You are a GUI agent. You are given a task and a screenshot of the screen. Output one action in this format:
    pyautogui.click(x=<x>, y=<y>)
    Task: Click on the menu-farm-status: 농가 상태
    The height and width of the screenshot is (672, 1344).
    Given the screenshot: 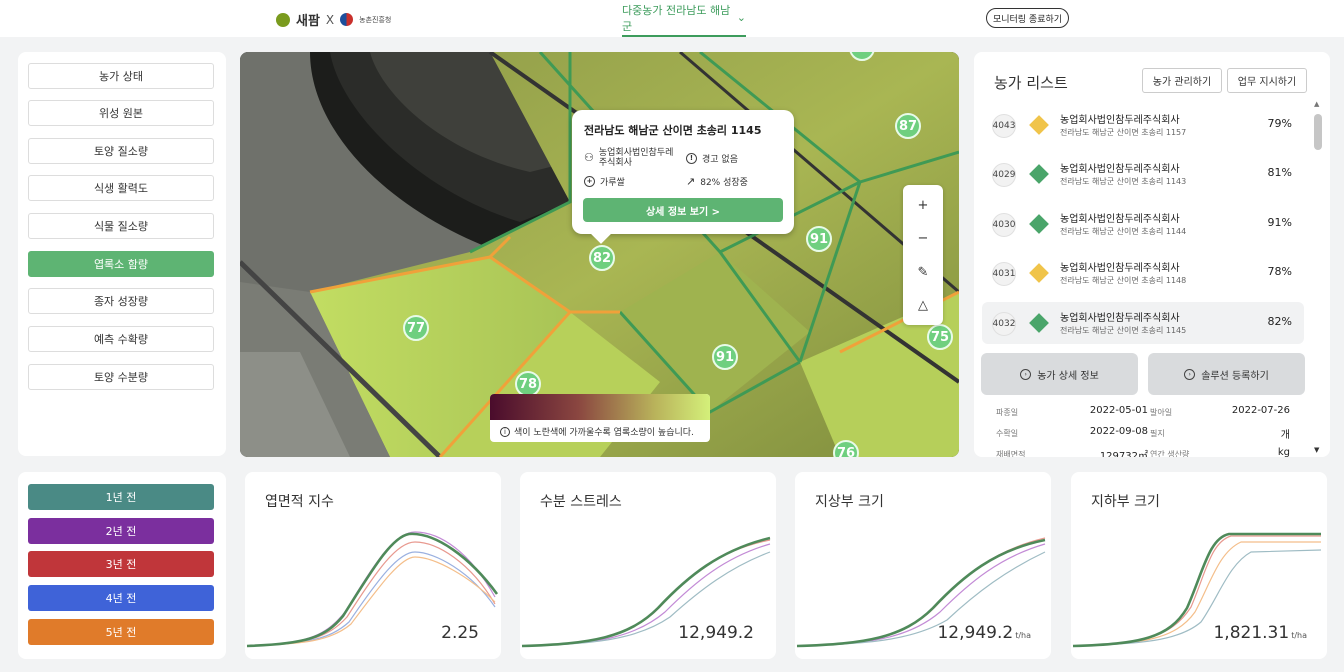 What is the action you would take?
    pyautogui.click(x=121, y=76)
    